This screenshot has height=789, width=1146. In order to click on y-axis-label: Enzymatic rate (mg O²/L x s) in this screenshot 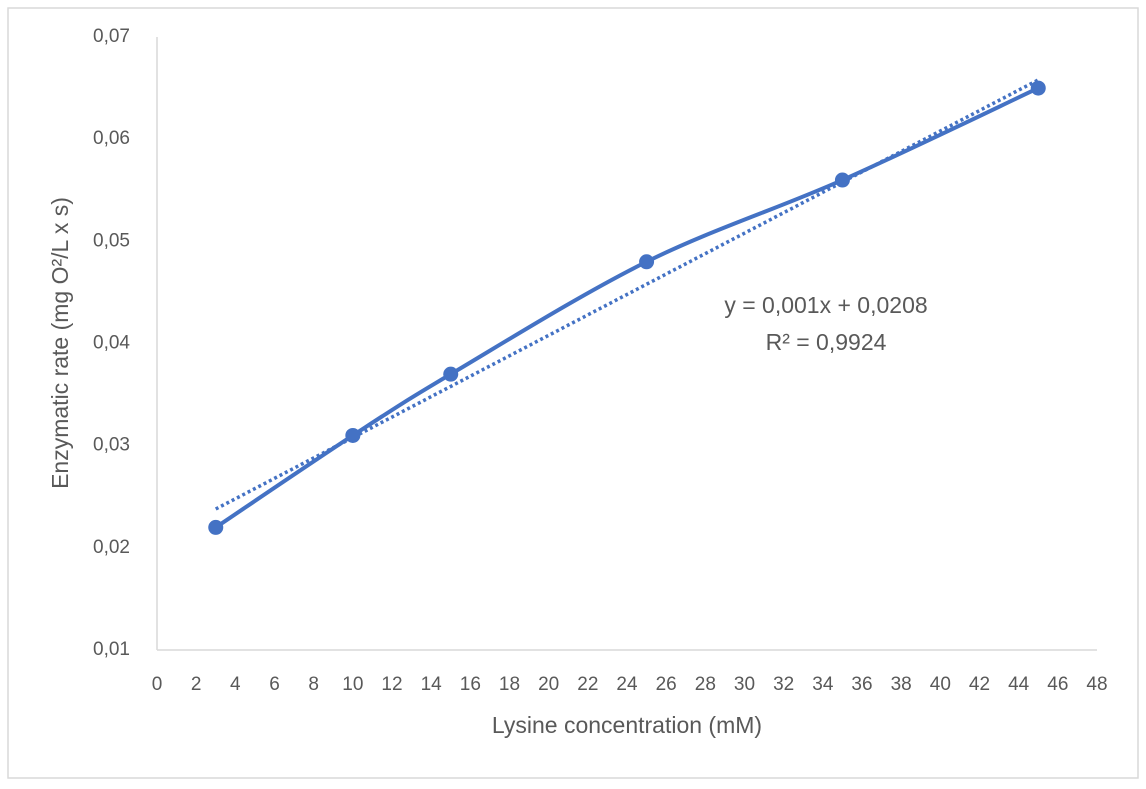, I will do `click(60, 343)`.